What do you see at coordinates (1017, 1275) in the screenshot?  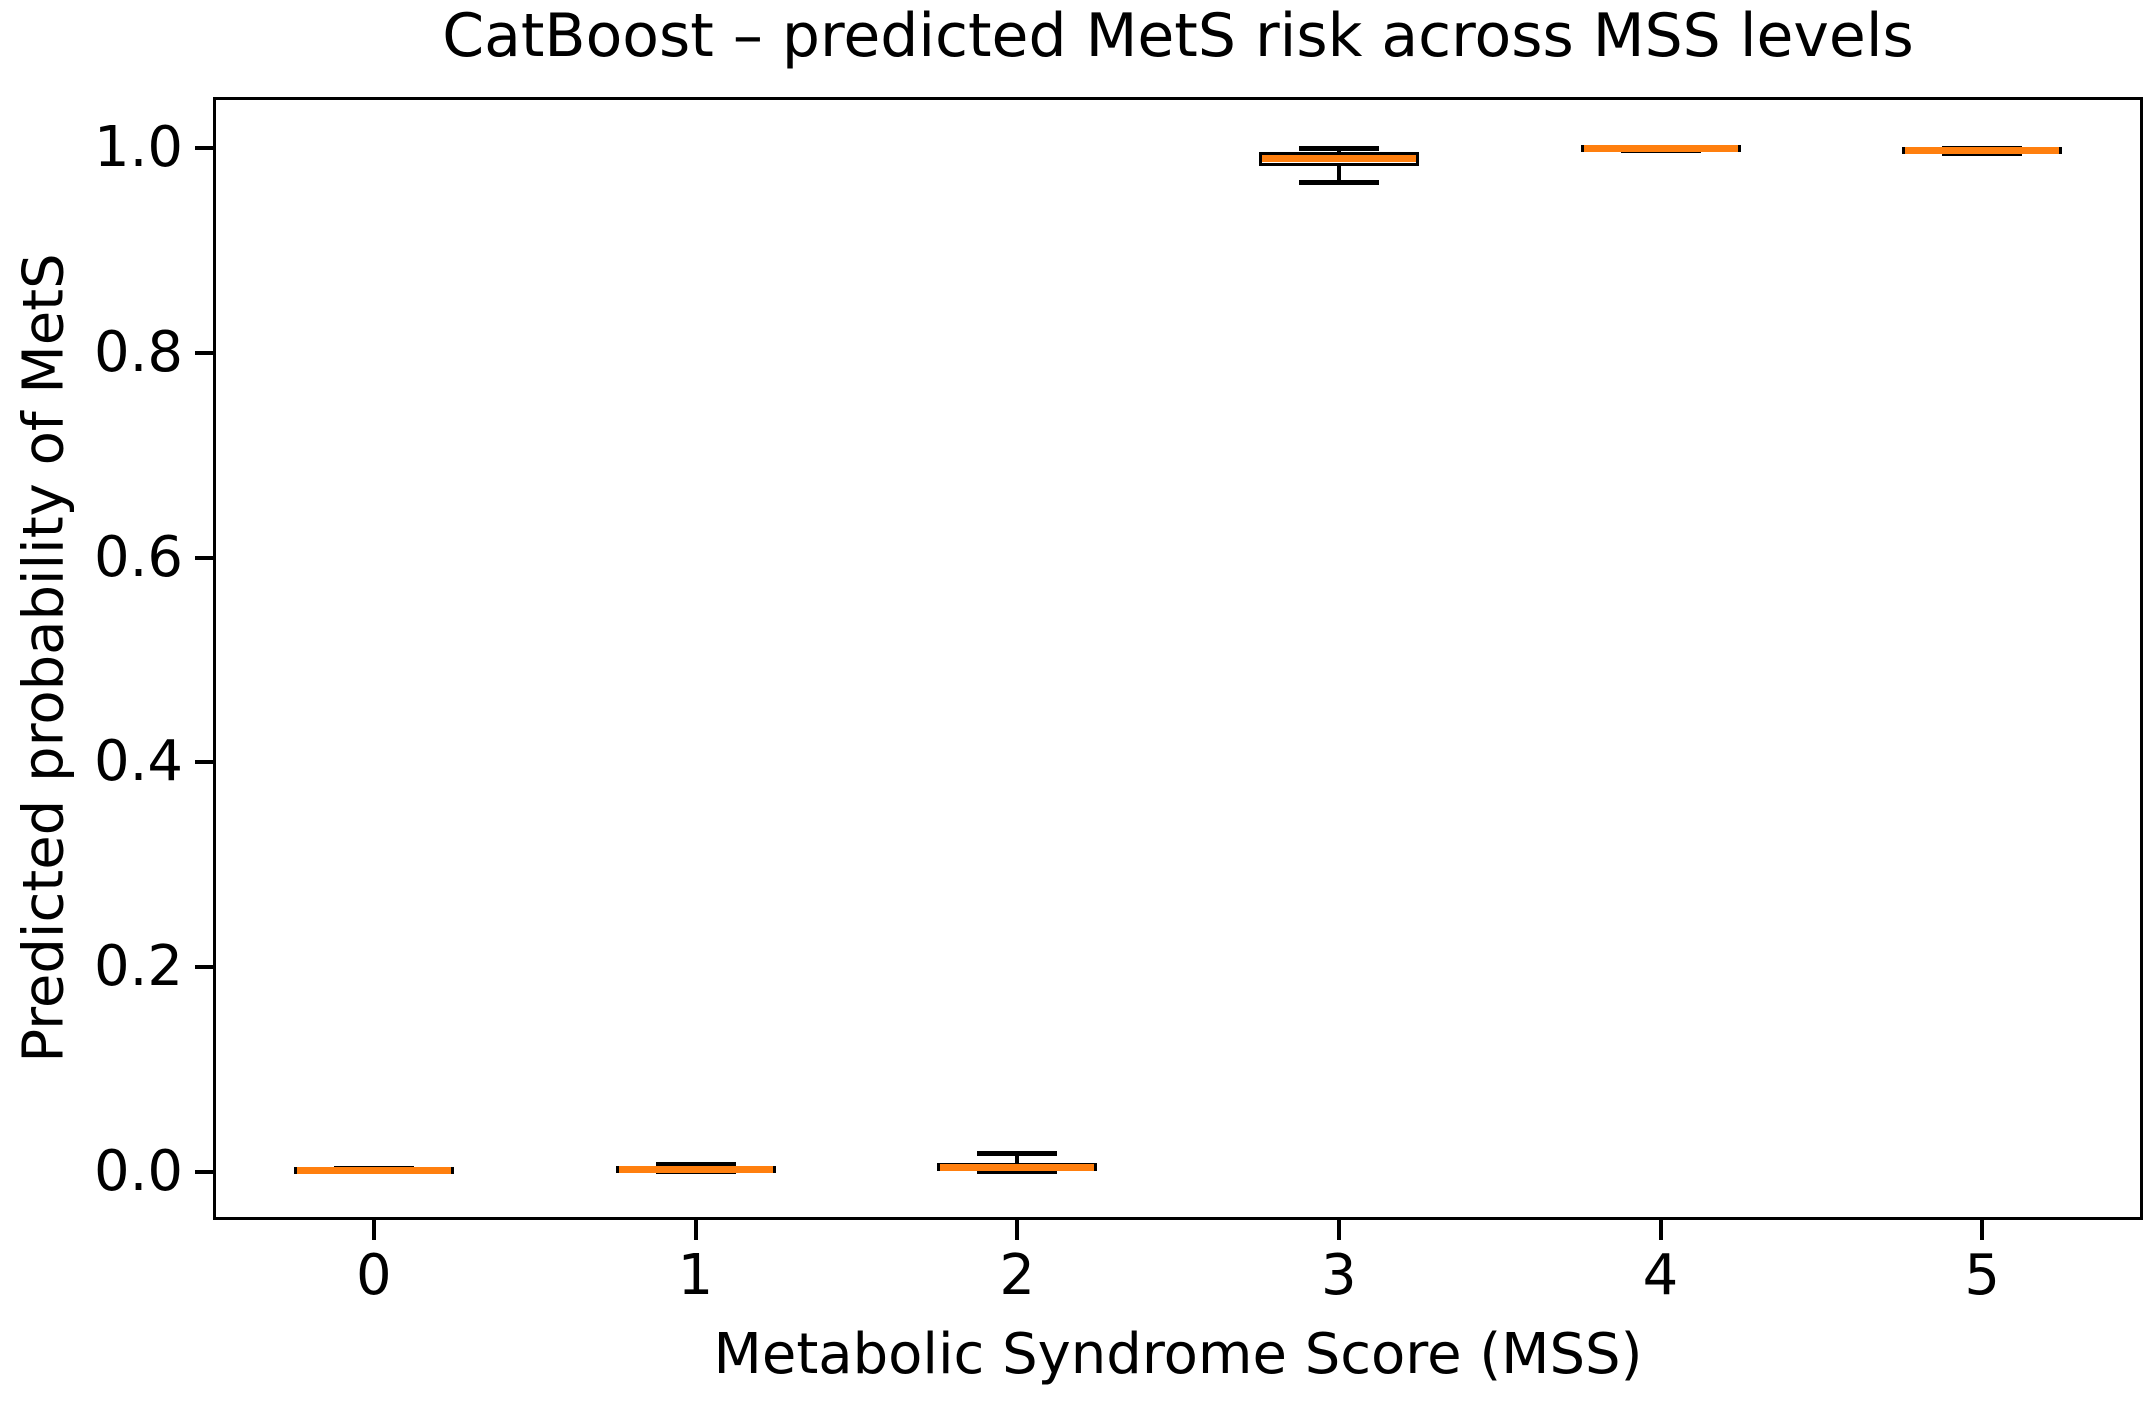 I see `x-tick-label: 2` at bounding box center [1017, 1275].